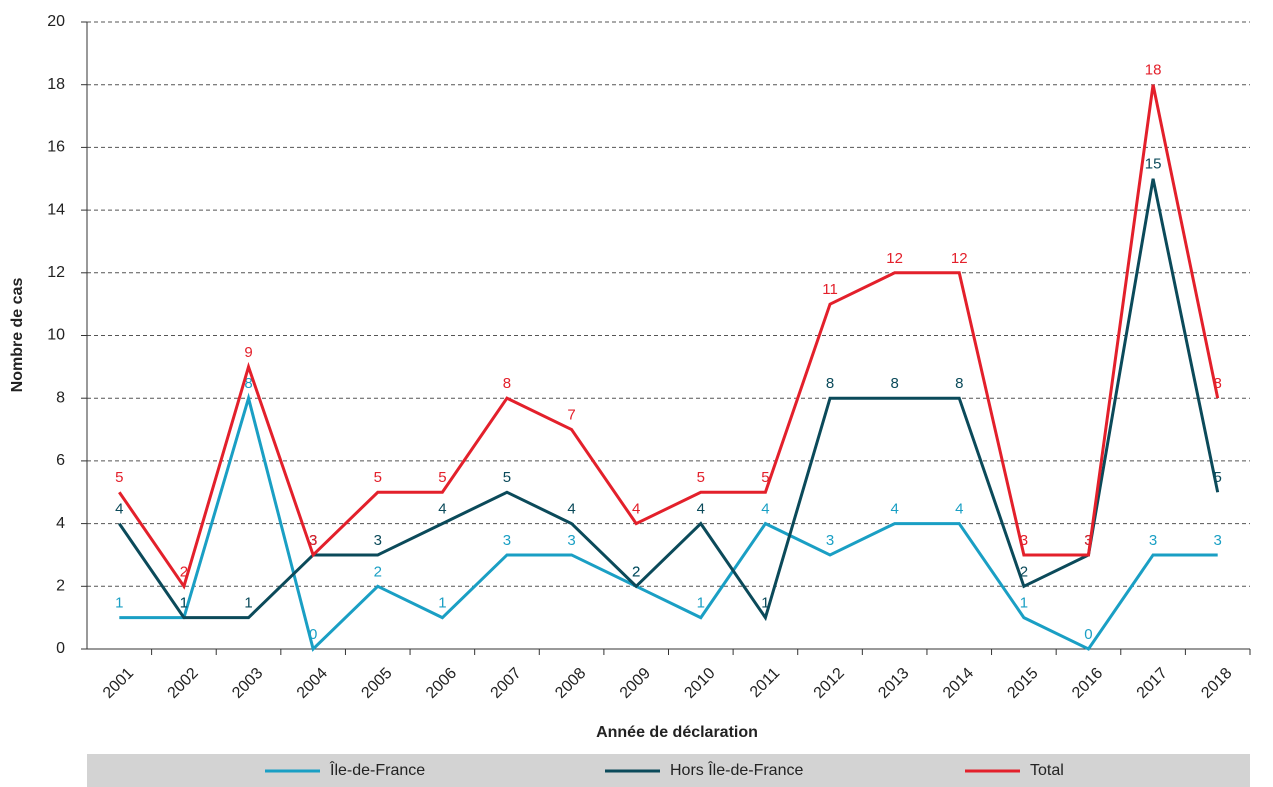  I want to click on y-tick-label: 4, so click(60, 523).